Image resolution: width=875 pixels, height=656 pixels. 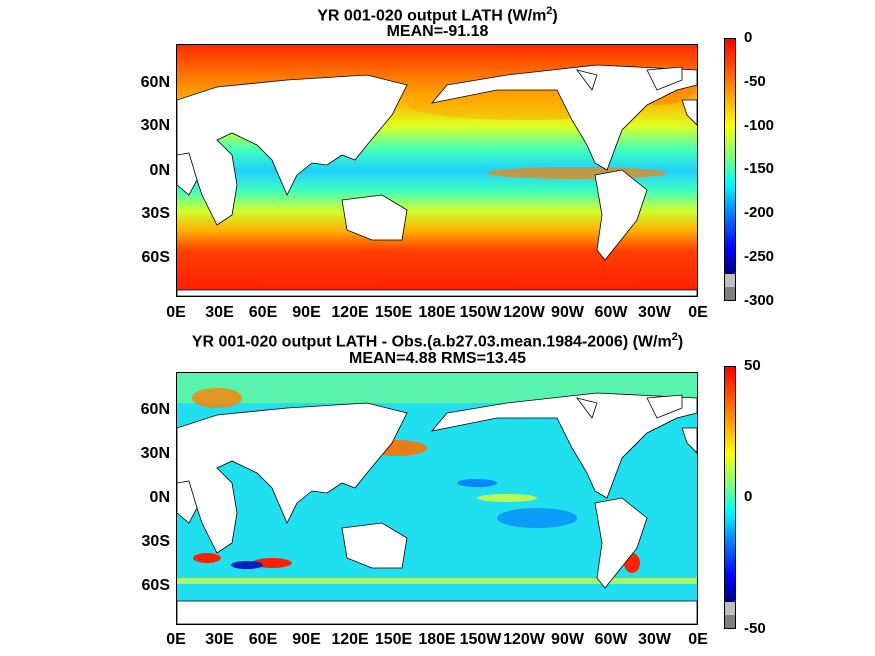 I want to click on top-colorbar-tick: -100, so click(x=759, y=125).